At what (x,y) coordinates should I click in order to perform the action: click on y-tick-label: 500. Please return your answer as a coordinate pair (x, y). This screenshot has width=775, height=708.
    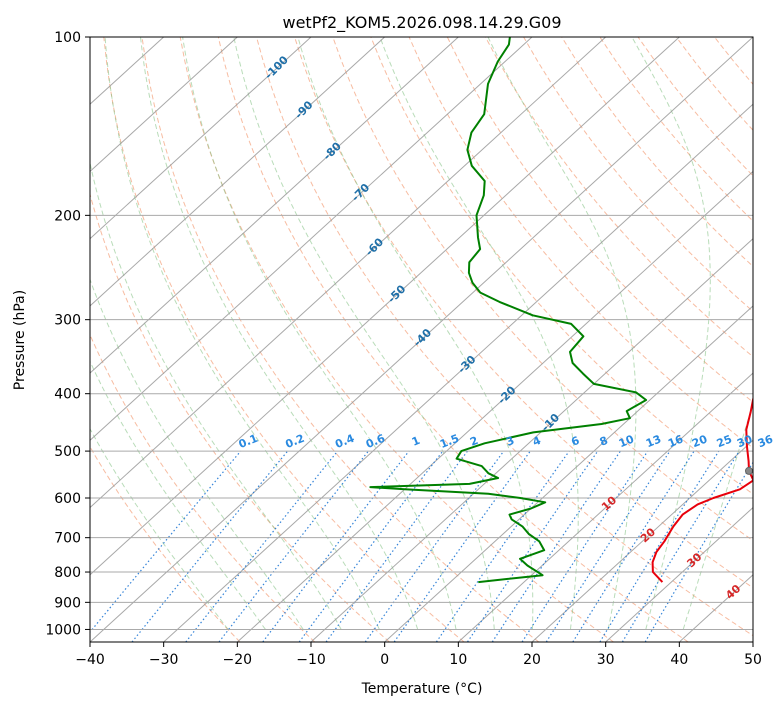
    Looking at the image, I should click on (67, 452).